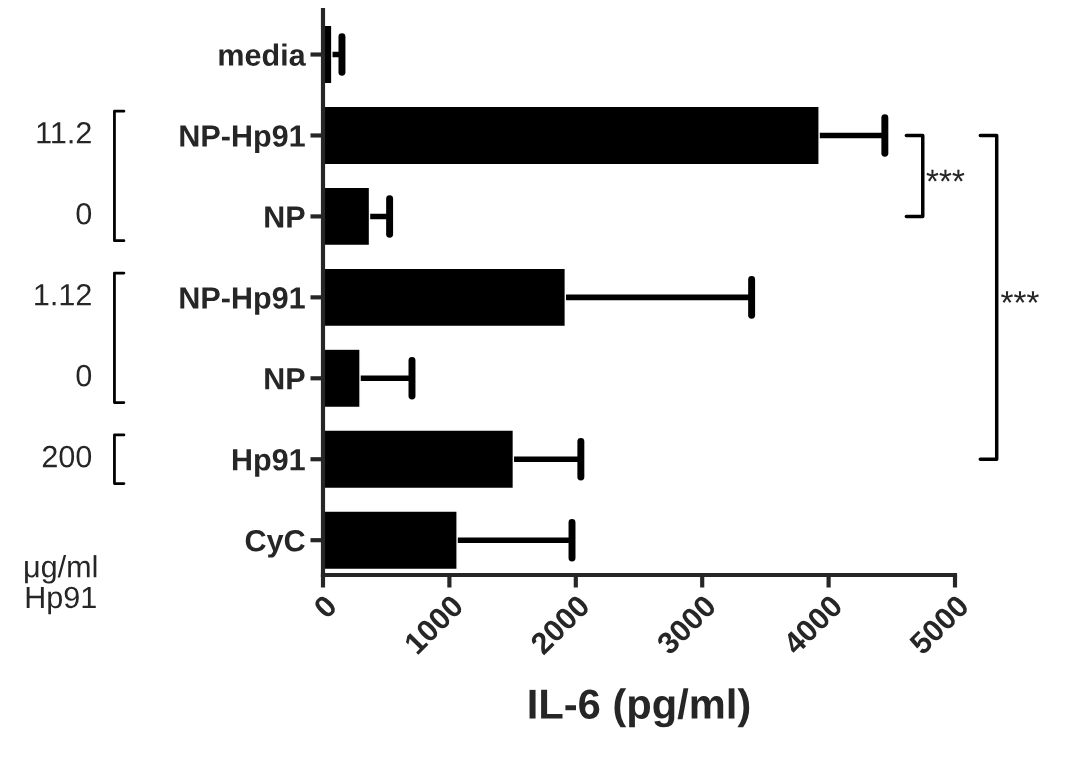 This screenshot has width=1065, height=769. What do you see at coordinates (61, 585) in the screenshot?
I see `text: μg/ml Hp91` at bounding box center [61, 585].